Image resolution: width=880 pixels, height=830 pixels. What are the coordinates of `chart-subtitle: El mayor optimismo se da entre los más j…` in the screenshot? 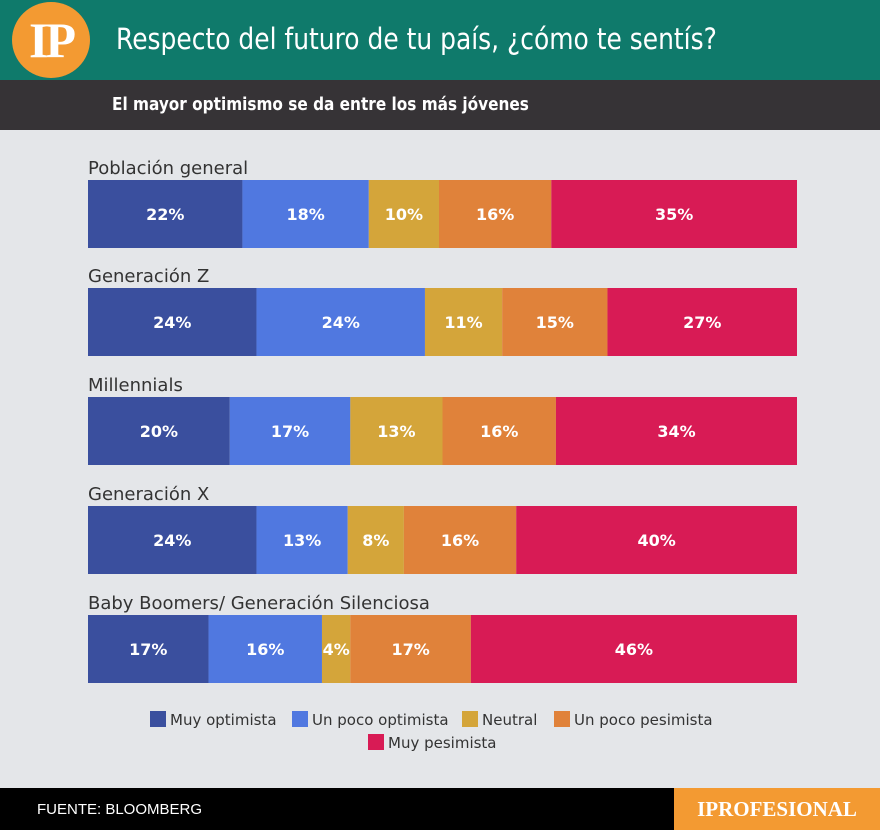 It's located at (320, 104).